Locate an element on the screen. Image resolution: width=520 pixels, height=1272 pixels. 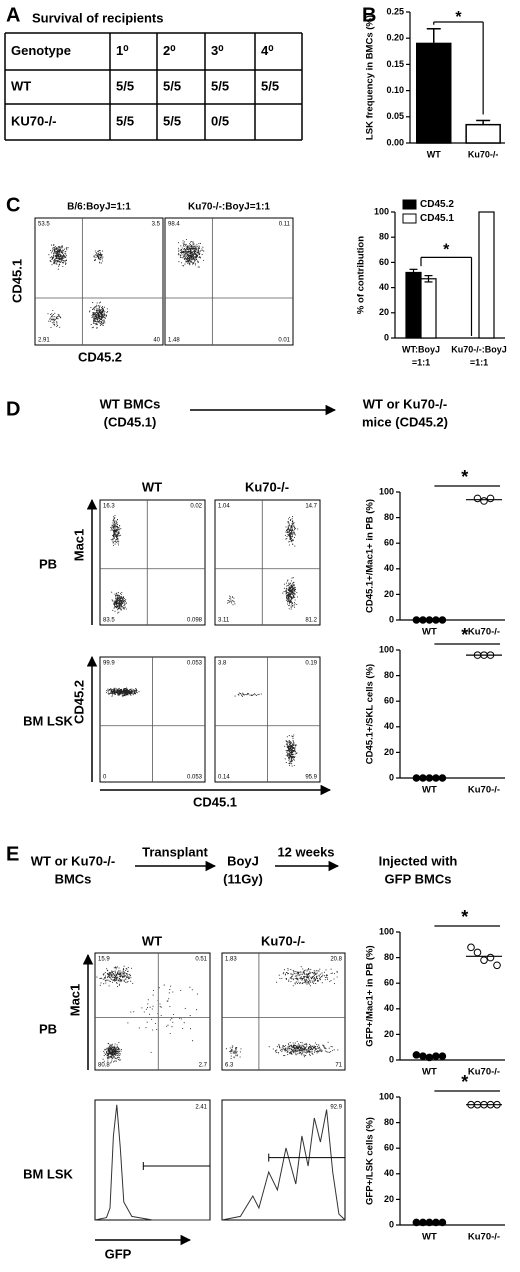
gate-percent: 2.41 is located at coordinates (201, 1108).